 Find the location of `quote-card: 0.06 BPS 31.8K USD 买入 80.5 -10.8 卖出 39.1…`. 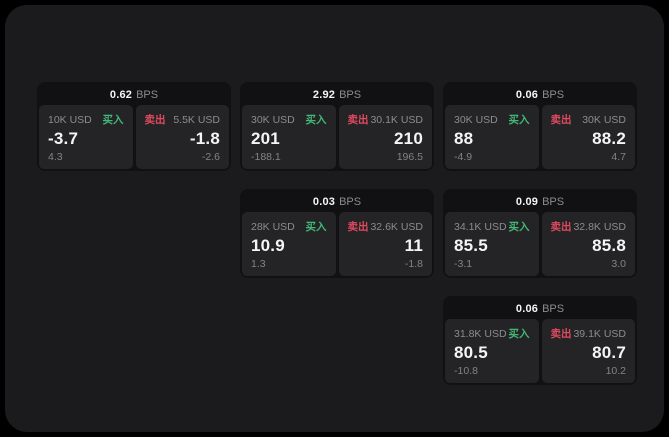

quote-card: 0.06 BPS 31.8K USD 买入 80.5 -10.8 卖出 39.1… is located at coordinates (540, 340).